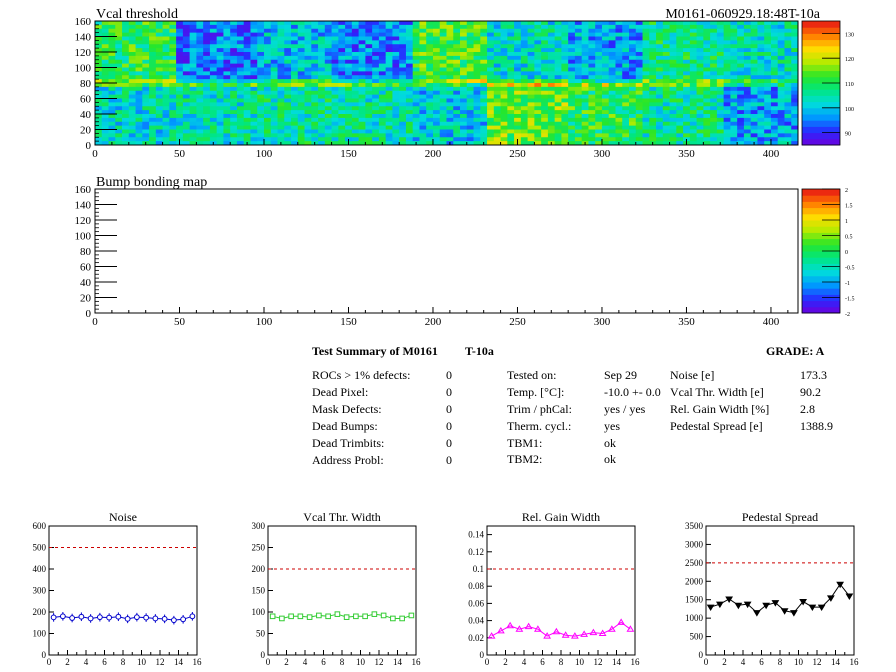 The image size is (896, 672). I want to click on y-tick-label: 0.08, so click(476, 586).